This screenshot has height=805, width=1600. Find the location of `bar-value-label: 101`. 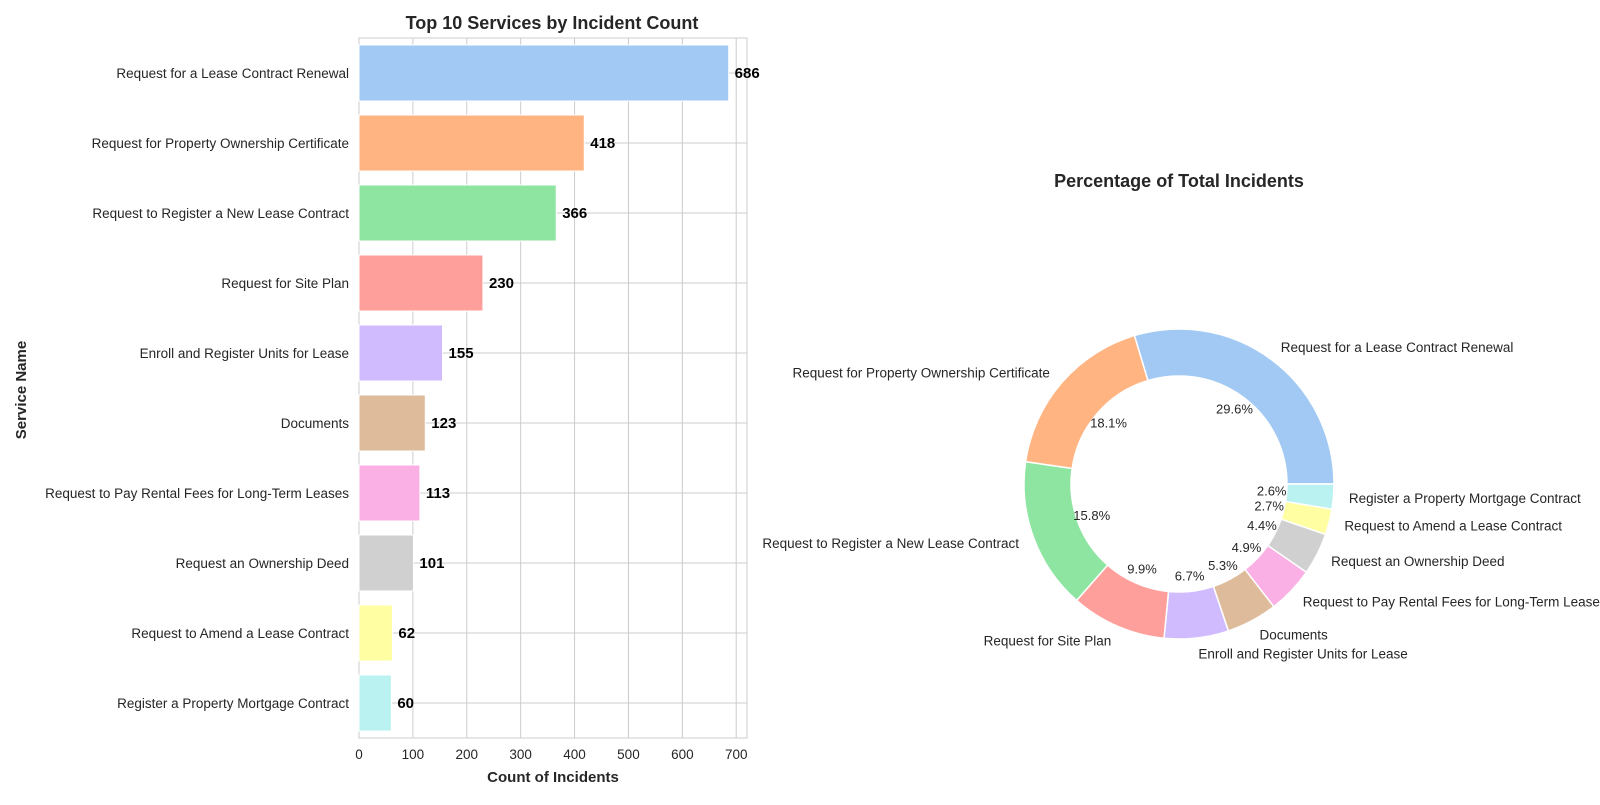

bar-value-label: 101 is located at coordinates (431, 563).